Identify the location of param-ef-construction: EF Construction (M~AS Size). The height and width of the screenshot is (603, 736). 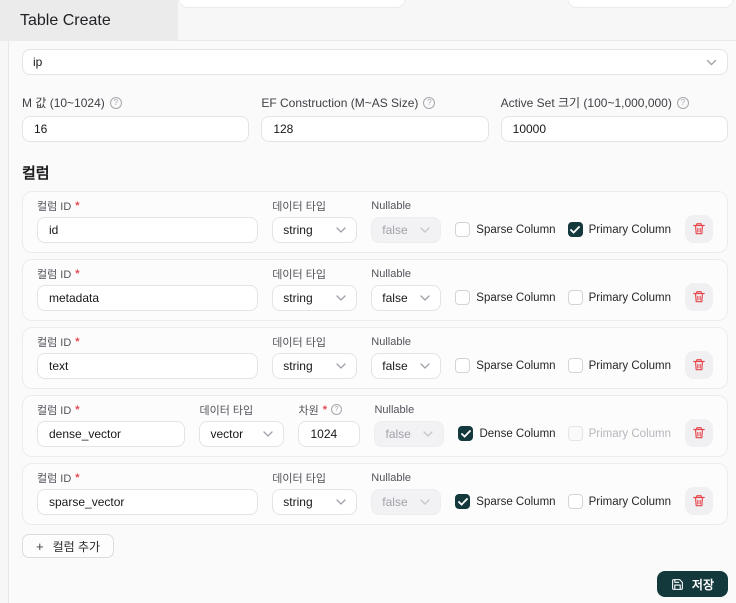
(375, 118).